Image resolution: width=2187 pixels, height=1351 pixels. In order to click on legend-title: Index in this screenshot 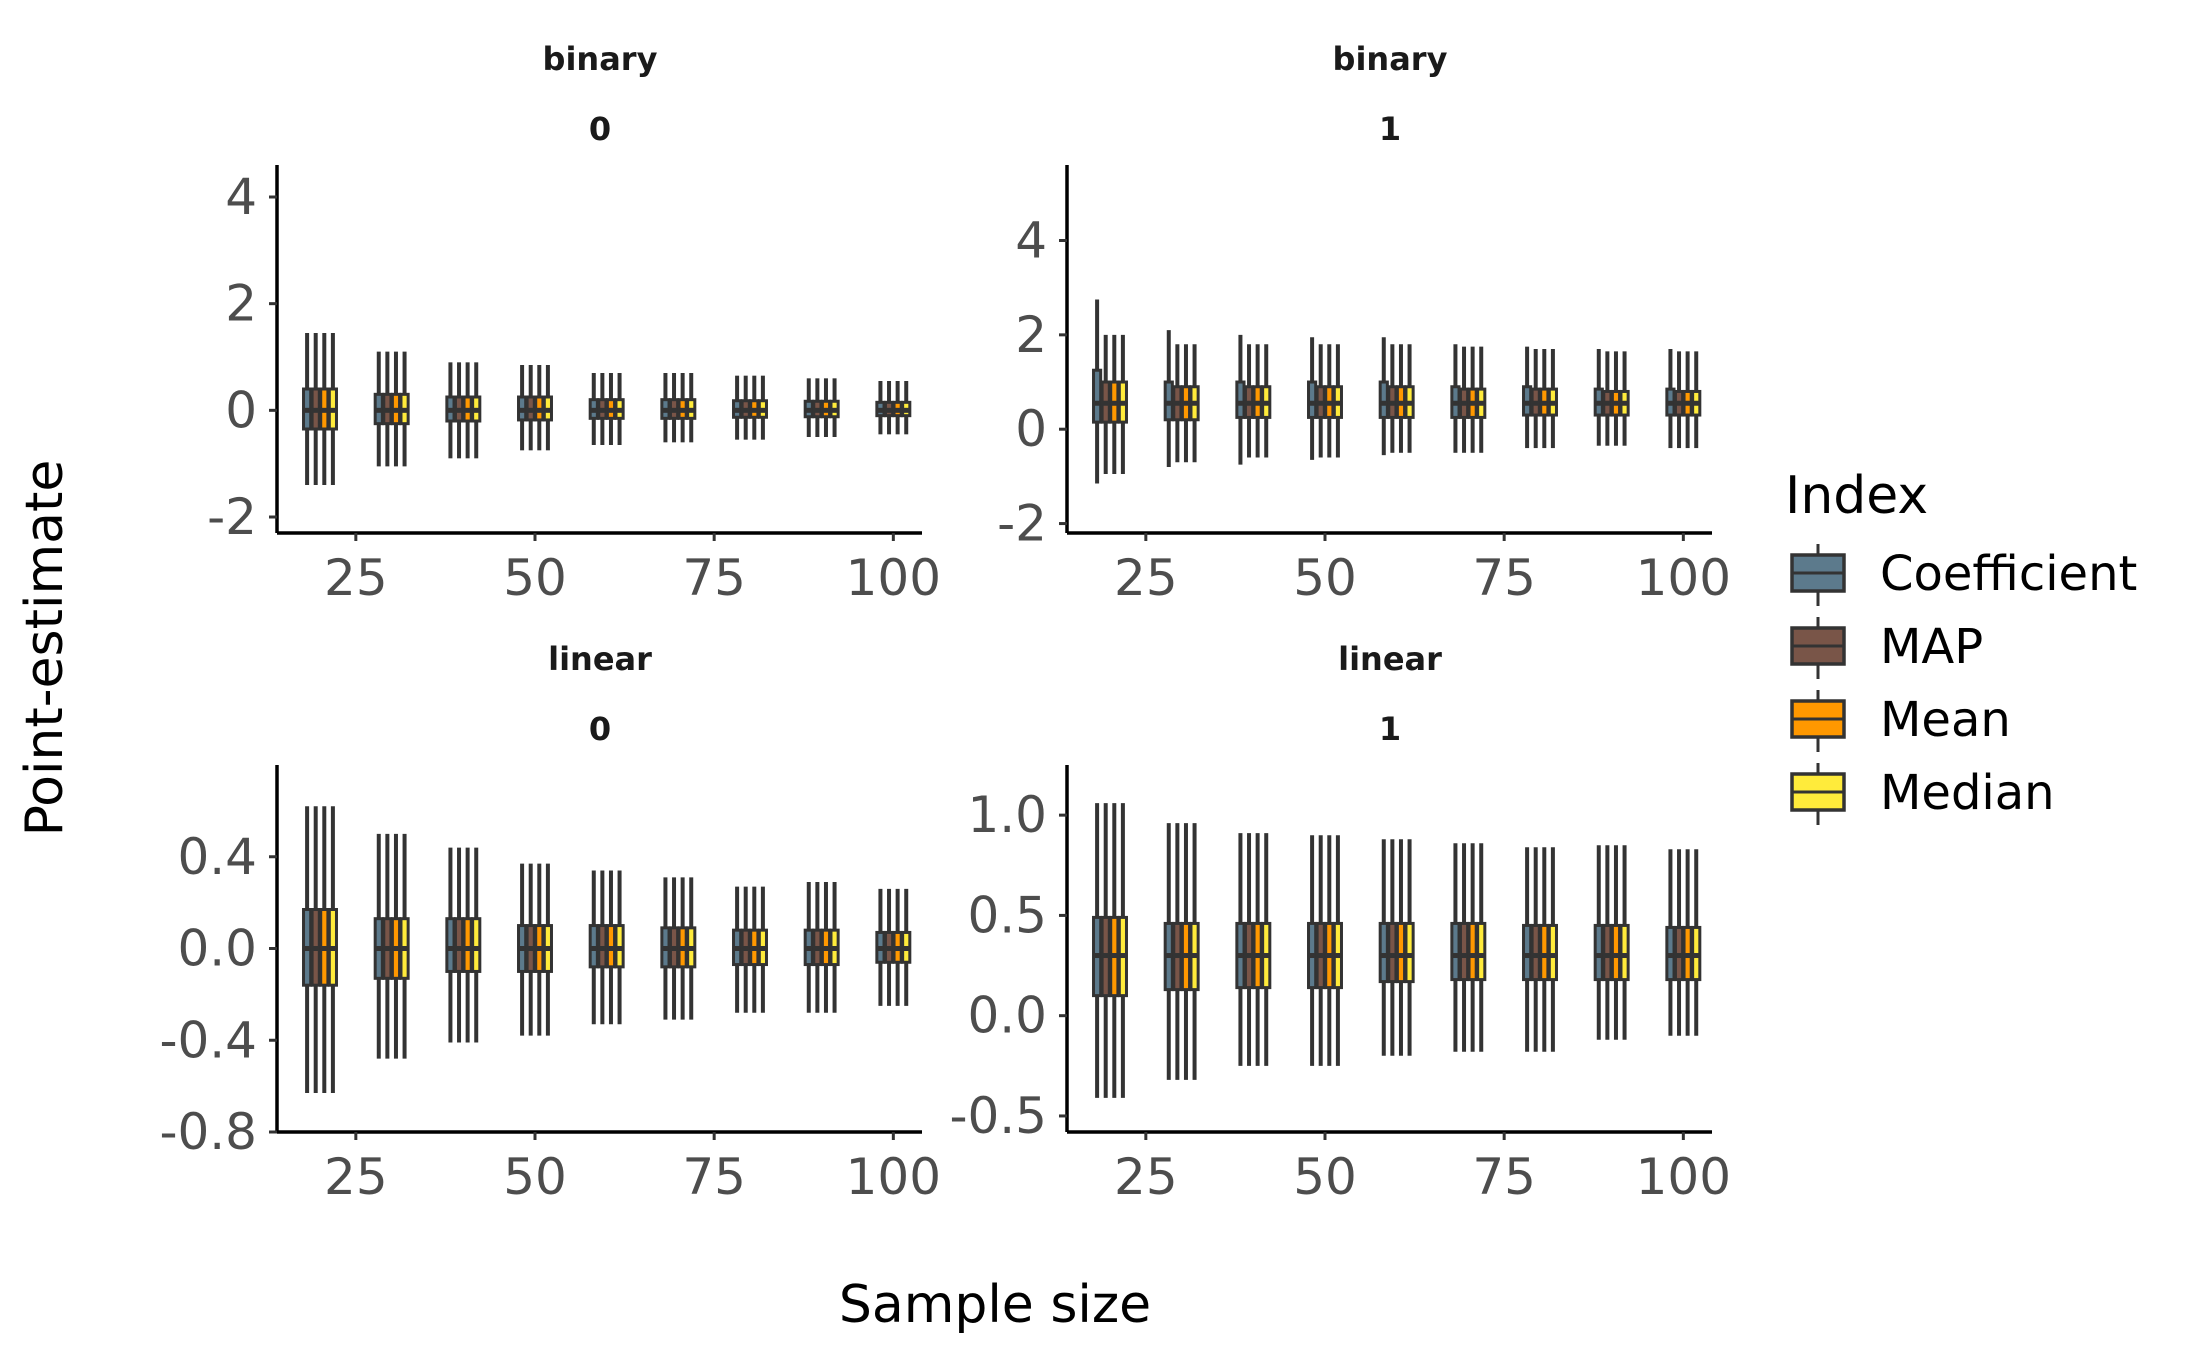, I will do `click(1856, 496)`.